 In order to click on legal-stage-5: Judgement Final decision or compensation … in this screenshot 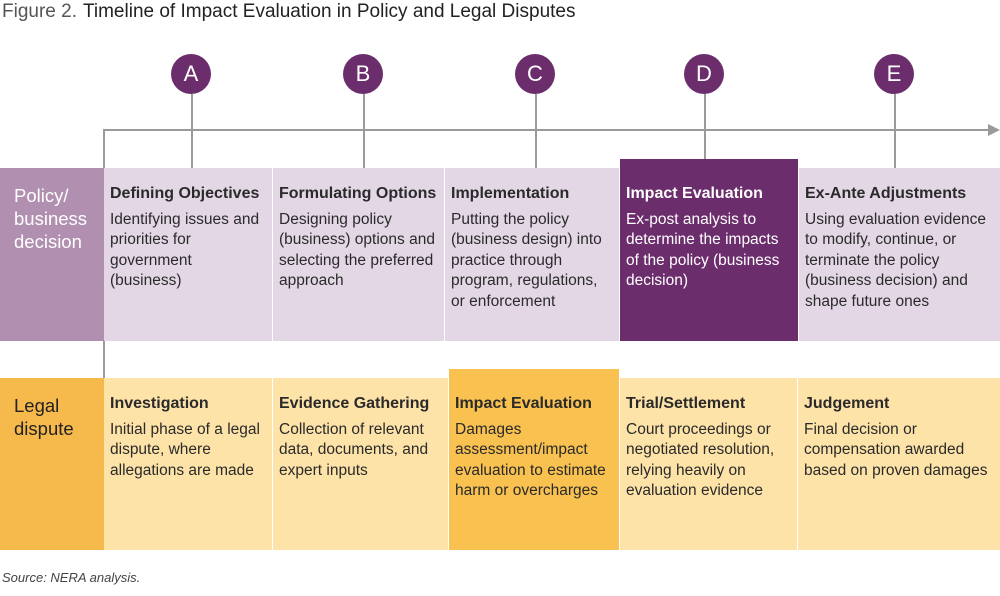, I will do `click(899, 464)`.